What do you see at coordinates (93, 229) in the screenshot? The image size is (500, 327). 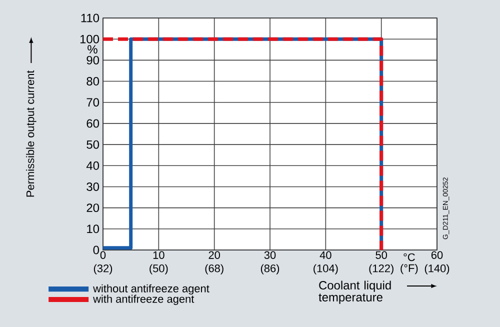 I see `y-tick-label: 10` at bounding box center [93, 229].